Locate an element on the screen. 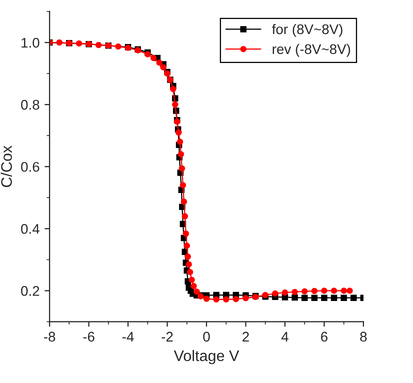  y-tick-label: 0.8 is located at coordinates (30, 105).